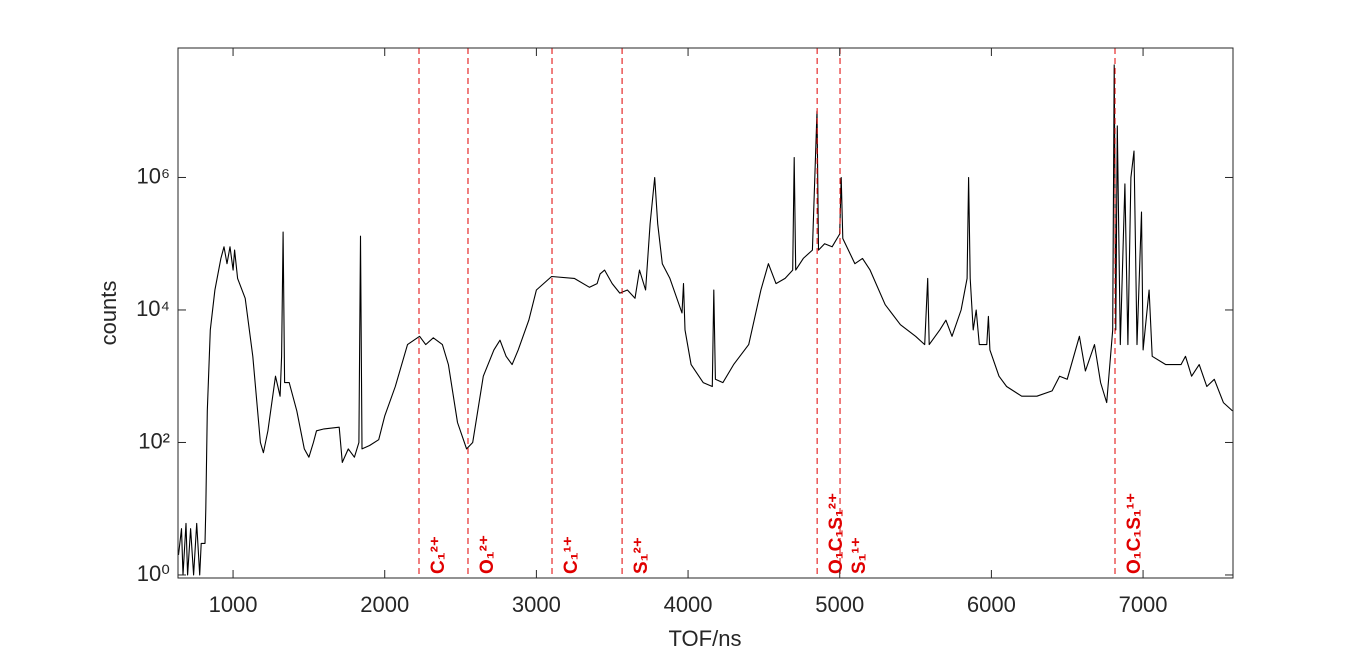 Image resolution: width=1364 pixels, height=657 pixels. I want to click on x-axis-label: TOF/ns, so click(705, 638).